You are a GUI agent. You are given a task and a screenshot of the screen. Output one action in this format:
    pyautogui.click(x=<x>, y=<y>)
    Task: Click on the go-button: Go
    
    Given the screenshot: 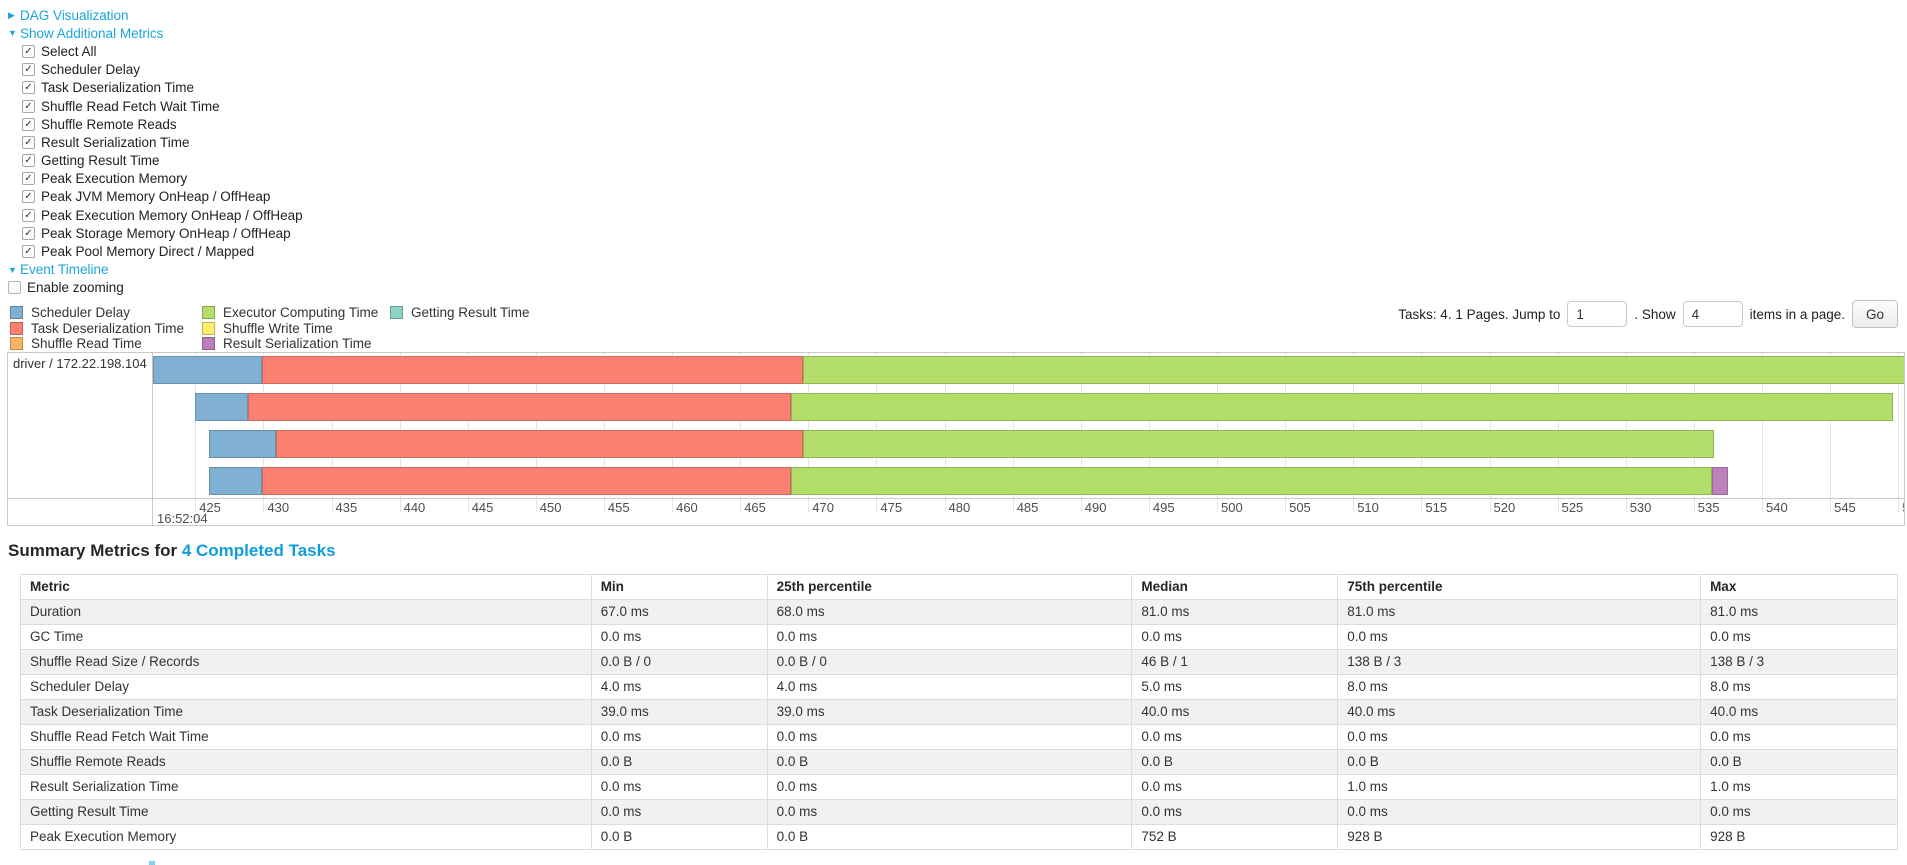 What is the action you would take?
    pyautogui.click(x=1874, y=314)
    